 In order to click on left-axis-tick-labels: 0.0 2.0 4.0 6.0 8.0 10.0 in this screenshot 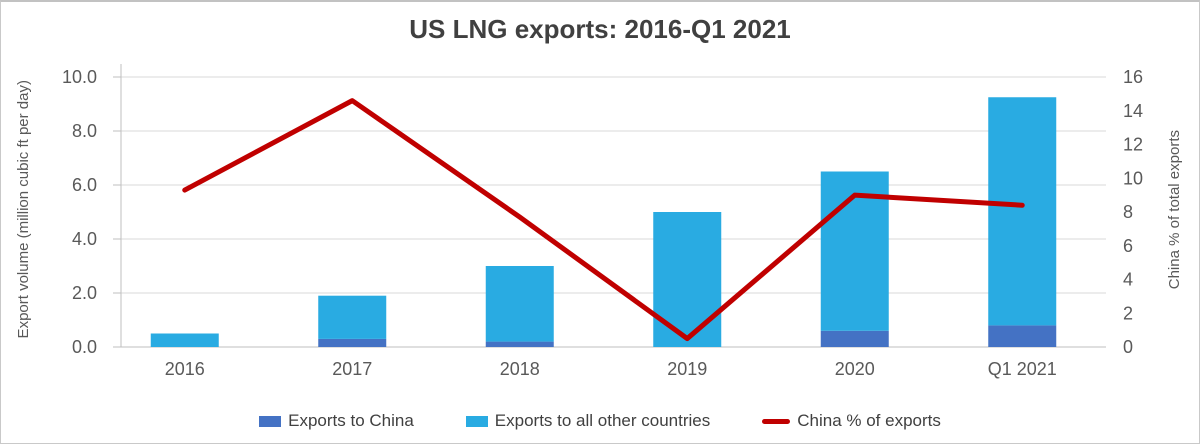, I will do `click(79, 212)`.